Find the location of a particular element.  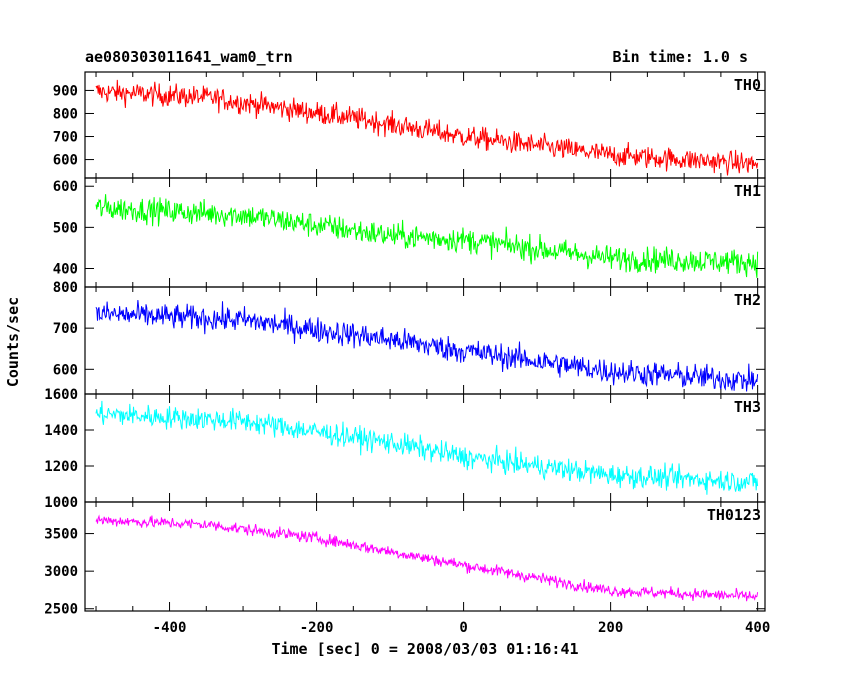

y-tick-label: 2500 is located at coordinates (61, 610).